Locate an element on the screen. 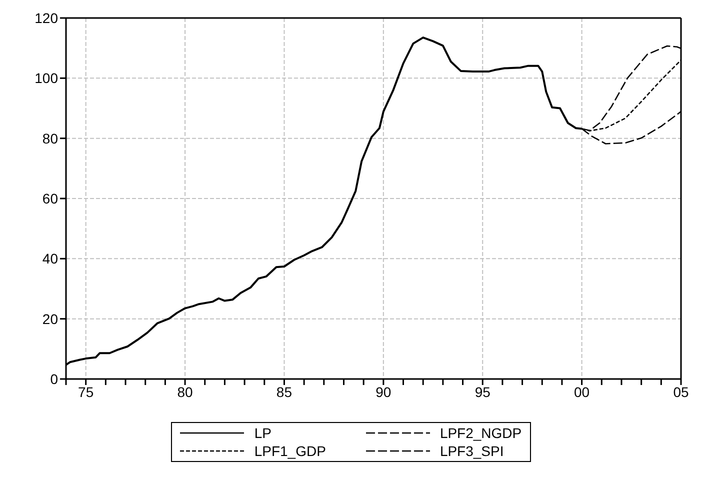 Image resolution: width=702 pixels, height=484 pixels. x-tick-label: 80 is located at coordinates (185, 392).